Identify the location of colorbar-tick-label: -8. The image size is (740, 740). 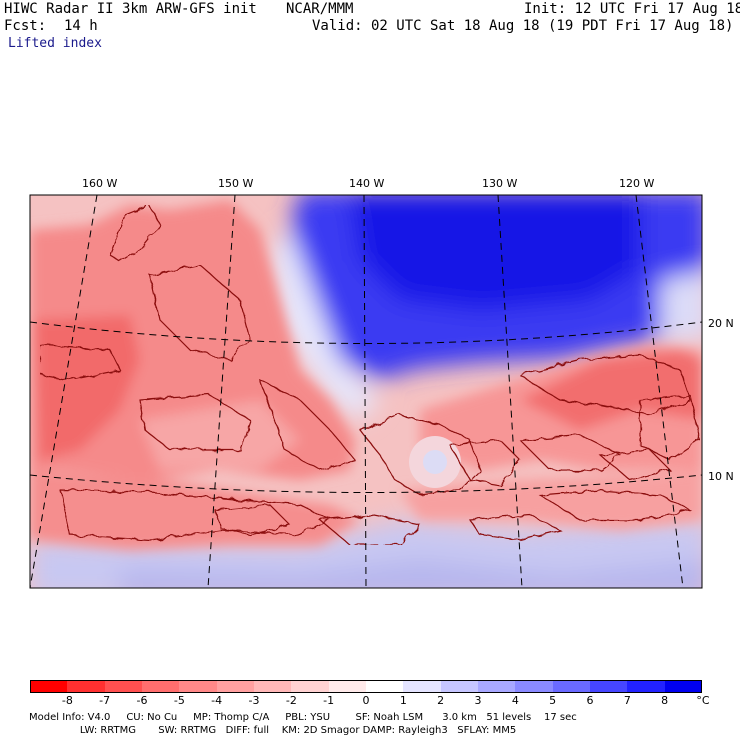
(67, 700).